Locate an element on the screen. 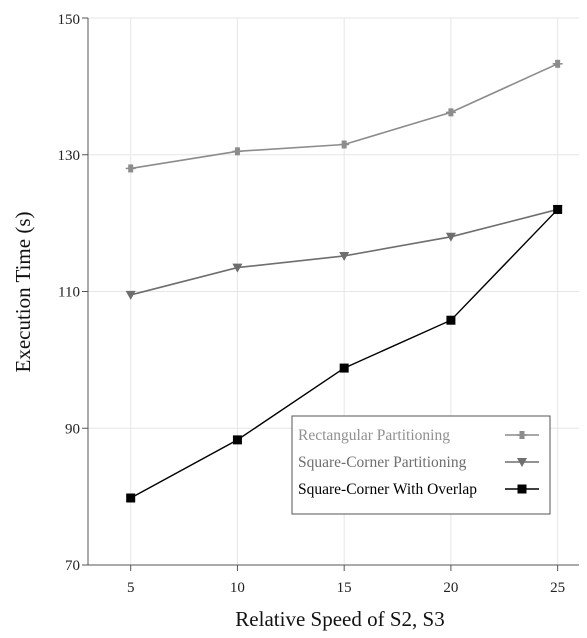 The image size is (587, 638). y-tick-label: 150 is located at coordinates (69, 20).